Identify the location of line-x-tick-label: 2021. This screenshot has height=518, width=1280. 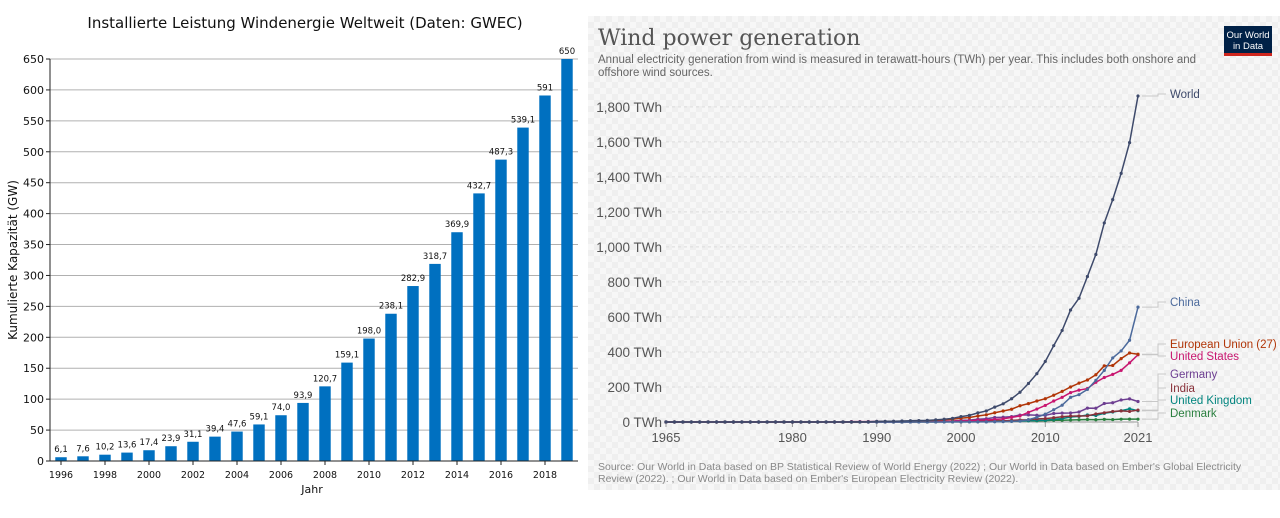
(1138, 437).